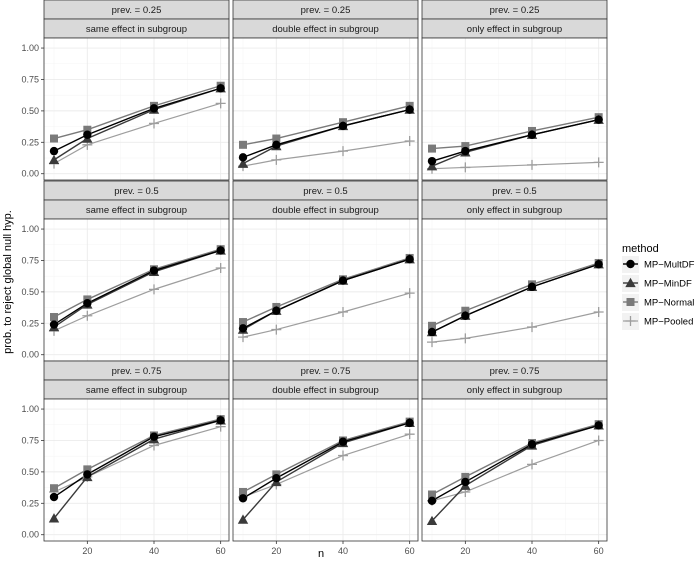 This screenshot has height=563, width=700. Describe the element at coordinates (532, 551) in the screenshot. I see `x-tick-label: 40` at that location.